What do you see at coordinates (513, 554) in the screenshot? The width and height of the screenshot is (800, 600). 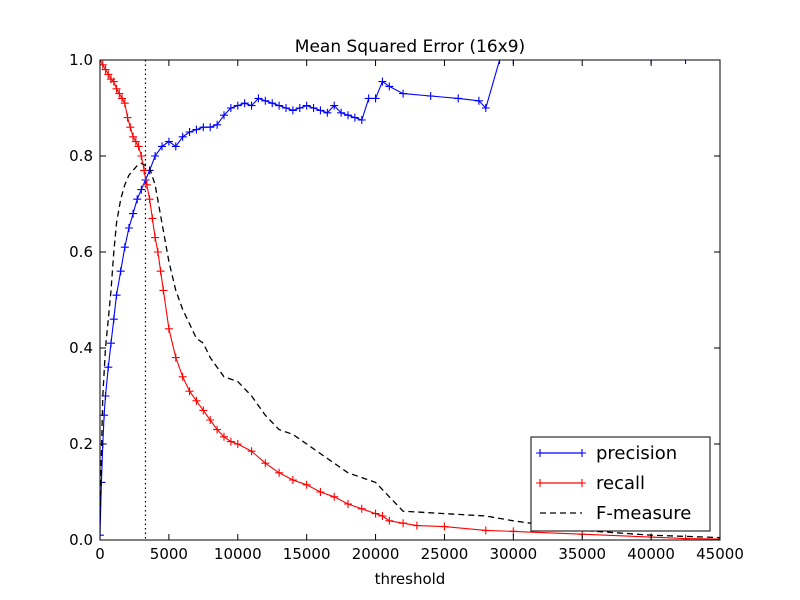 I see `x-tick-label: 30000` at bounding box center [513, 554].